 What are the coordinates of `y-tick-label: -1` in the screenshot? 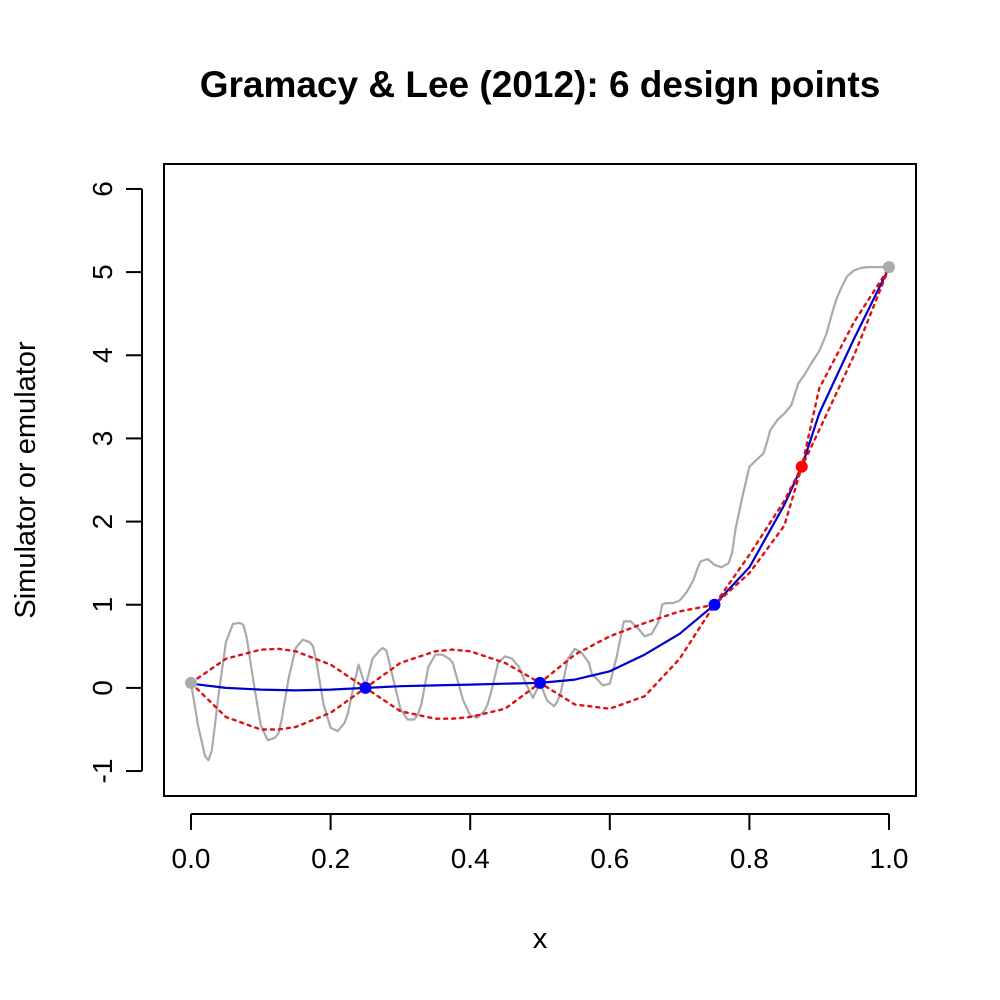 It's located at (102, 771).